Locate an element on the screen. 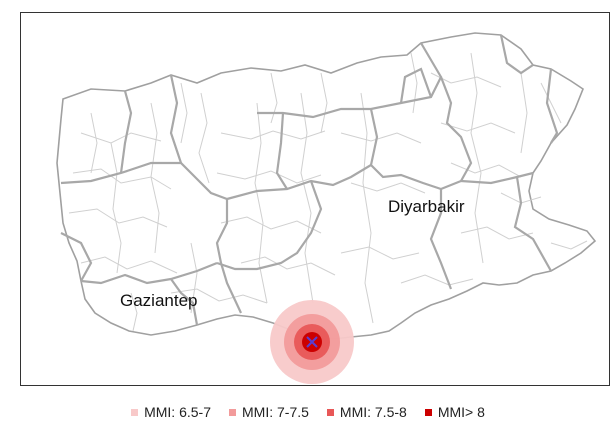 This screenshot has width=616, height=448. city-label-gaziantep: Gaziantep is located at coordinates (159, 300).